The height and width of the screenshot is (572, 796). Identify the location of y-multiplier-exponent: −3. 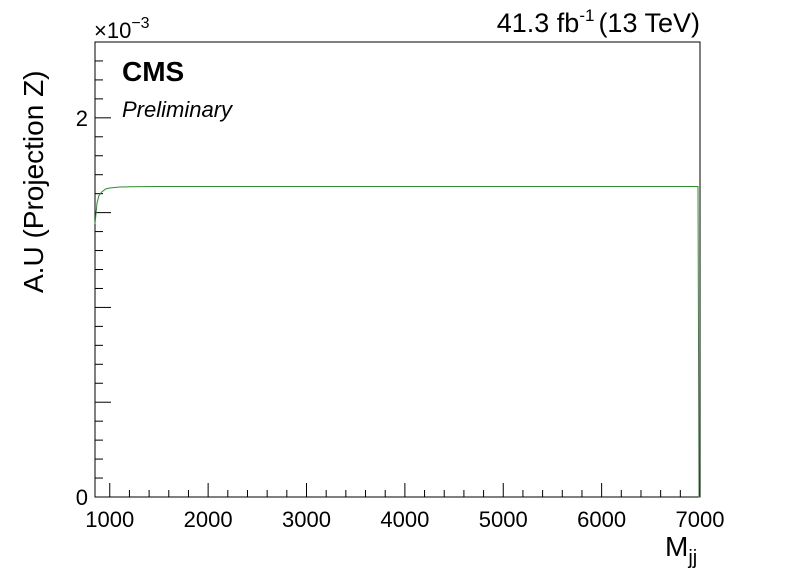
(140, 23).